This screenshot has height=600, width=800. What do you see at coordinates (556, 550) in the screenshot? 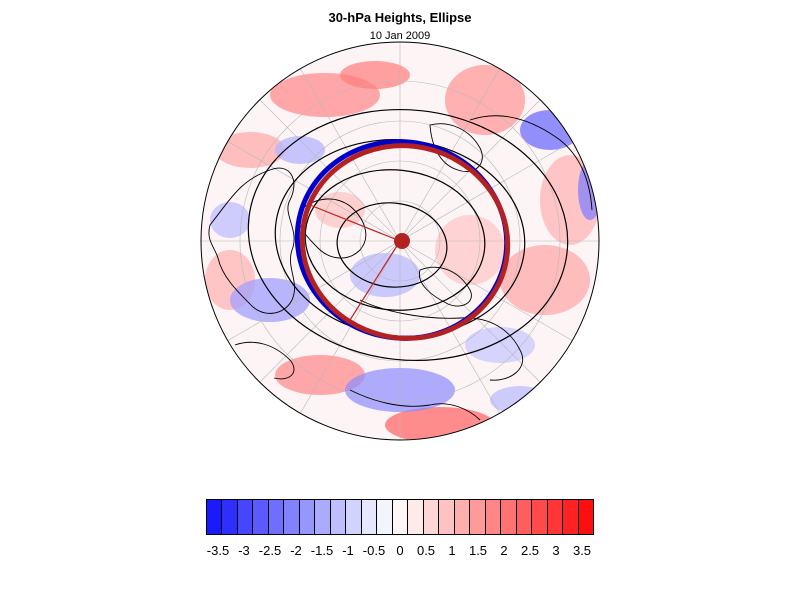
I see `colorbar-tick-label: 3` at bounding box center [556, 550].